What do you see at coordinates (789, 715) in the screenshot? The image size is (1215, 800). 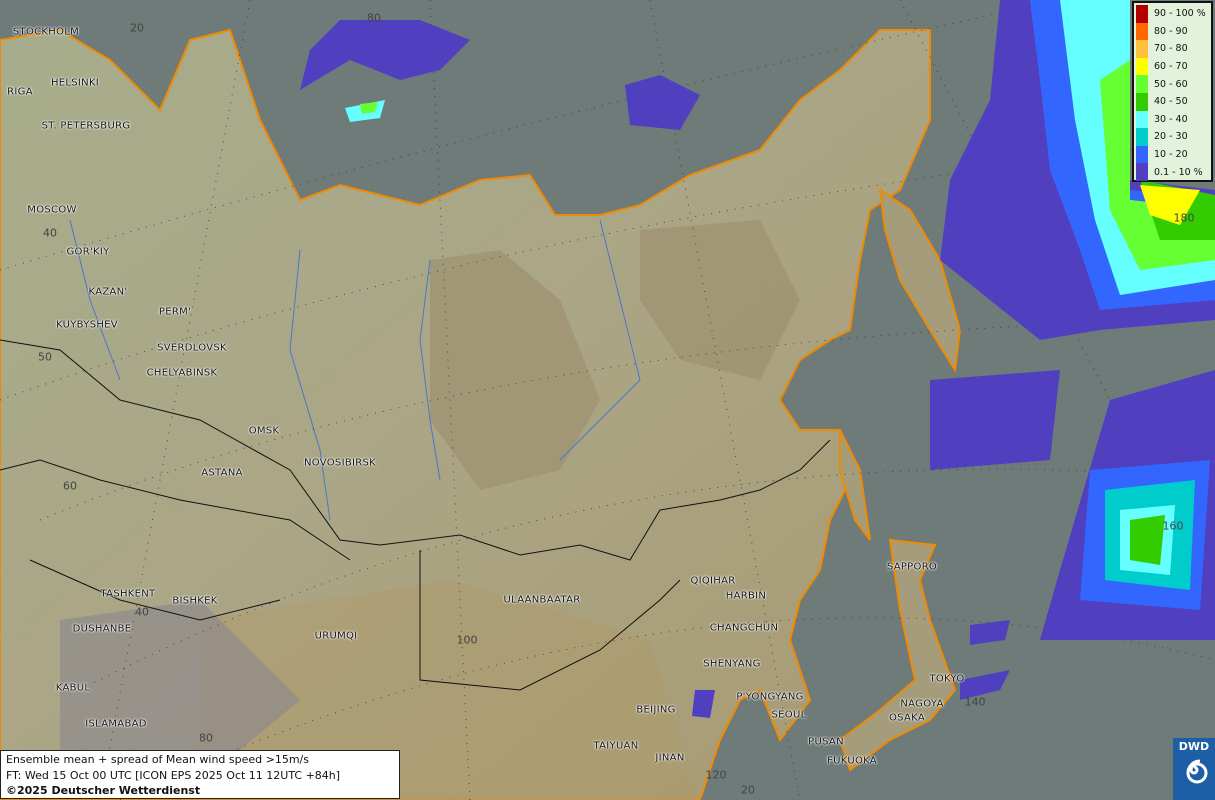 I see `city-label: SEOUL` at bounding box center [789, 715].